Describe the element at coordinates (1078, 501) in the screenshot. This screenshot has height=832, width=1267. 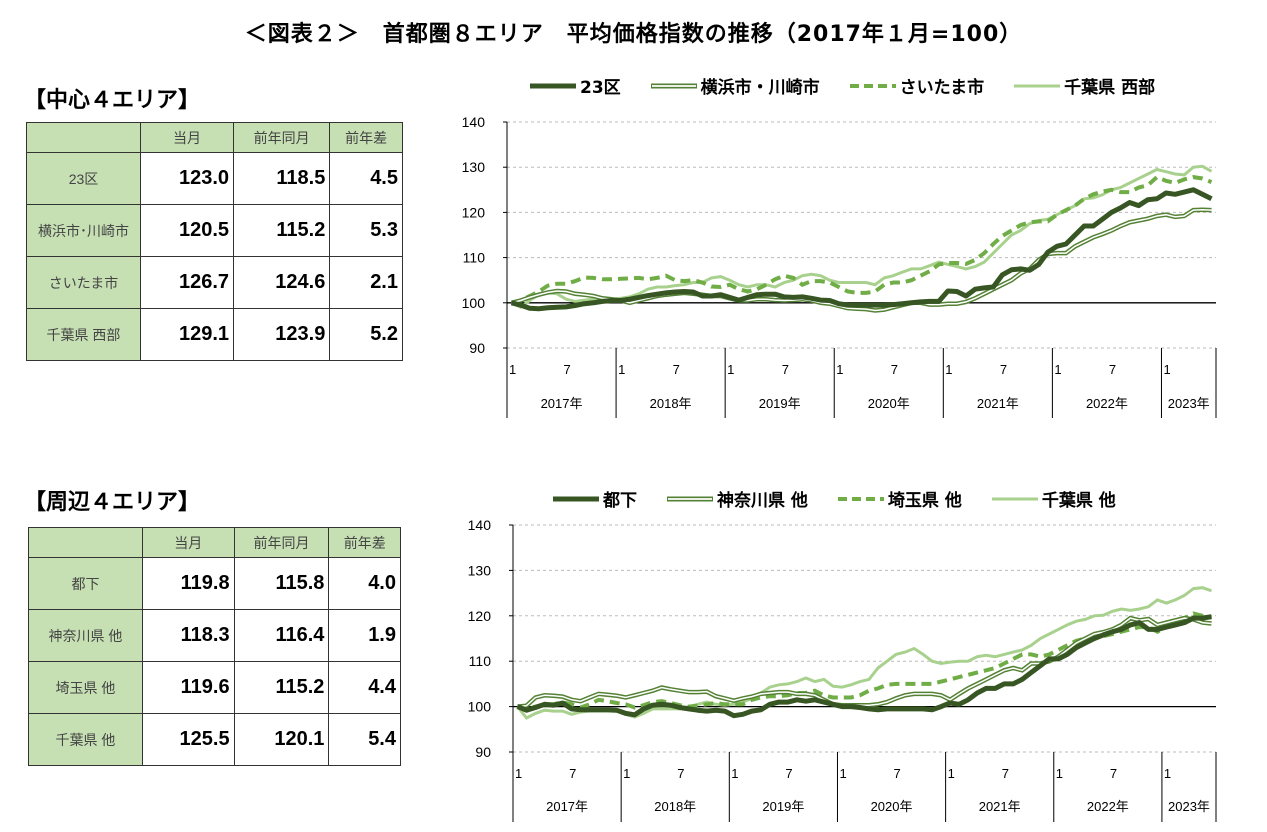
I see `legend-label: 千葉県 他` at that location.